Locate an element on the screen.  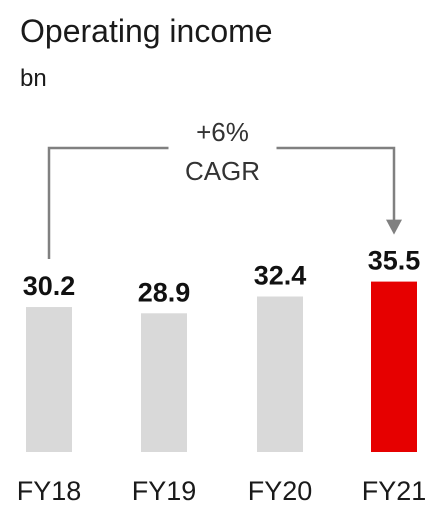
value-label-fy21: 35.5 is located at coordinates (394, 261).